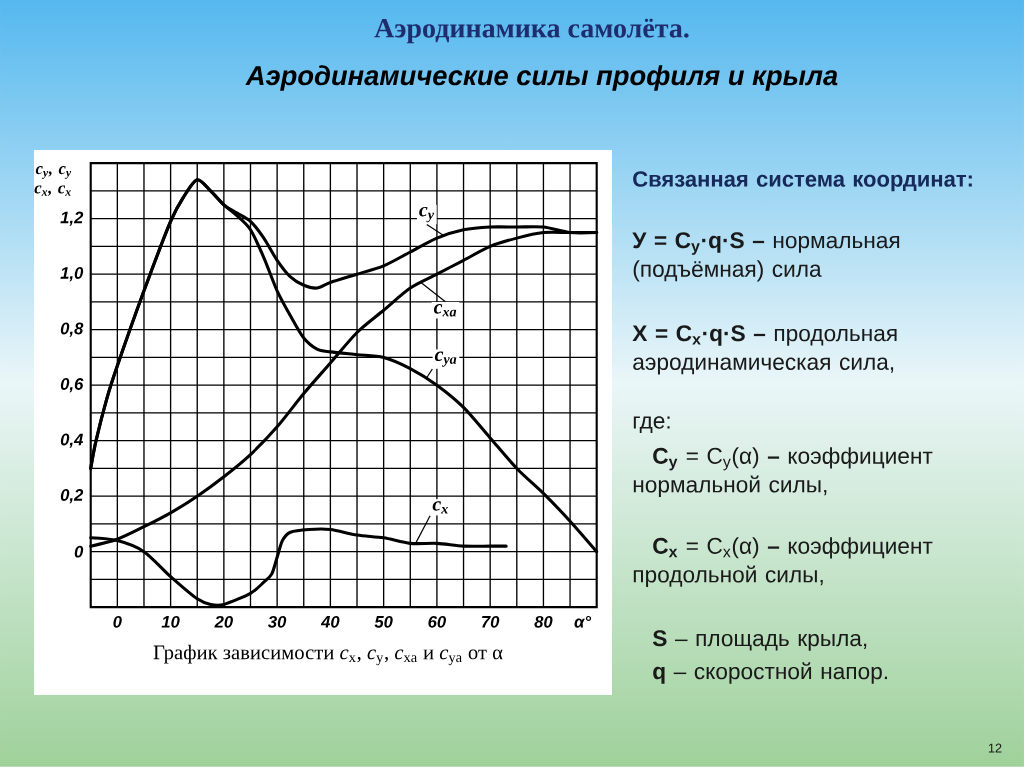  Describe the element at coordinates (766, 257) in the screenshot. I see `text: У = C$_{y}$·q·S – нормальная (подъёмная) сила` at that location.